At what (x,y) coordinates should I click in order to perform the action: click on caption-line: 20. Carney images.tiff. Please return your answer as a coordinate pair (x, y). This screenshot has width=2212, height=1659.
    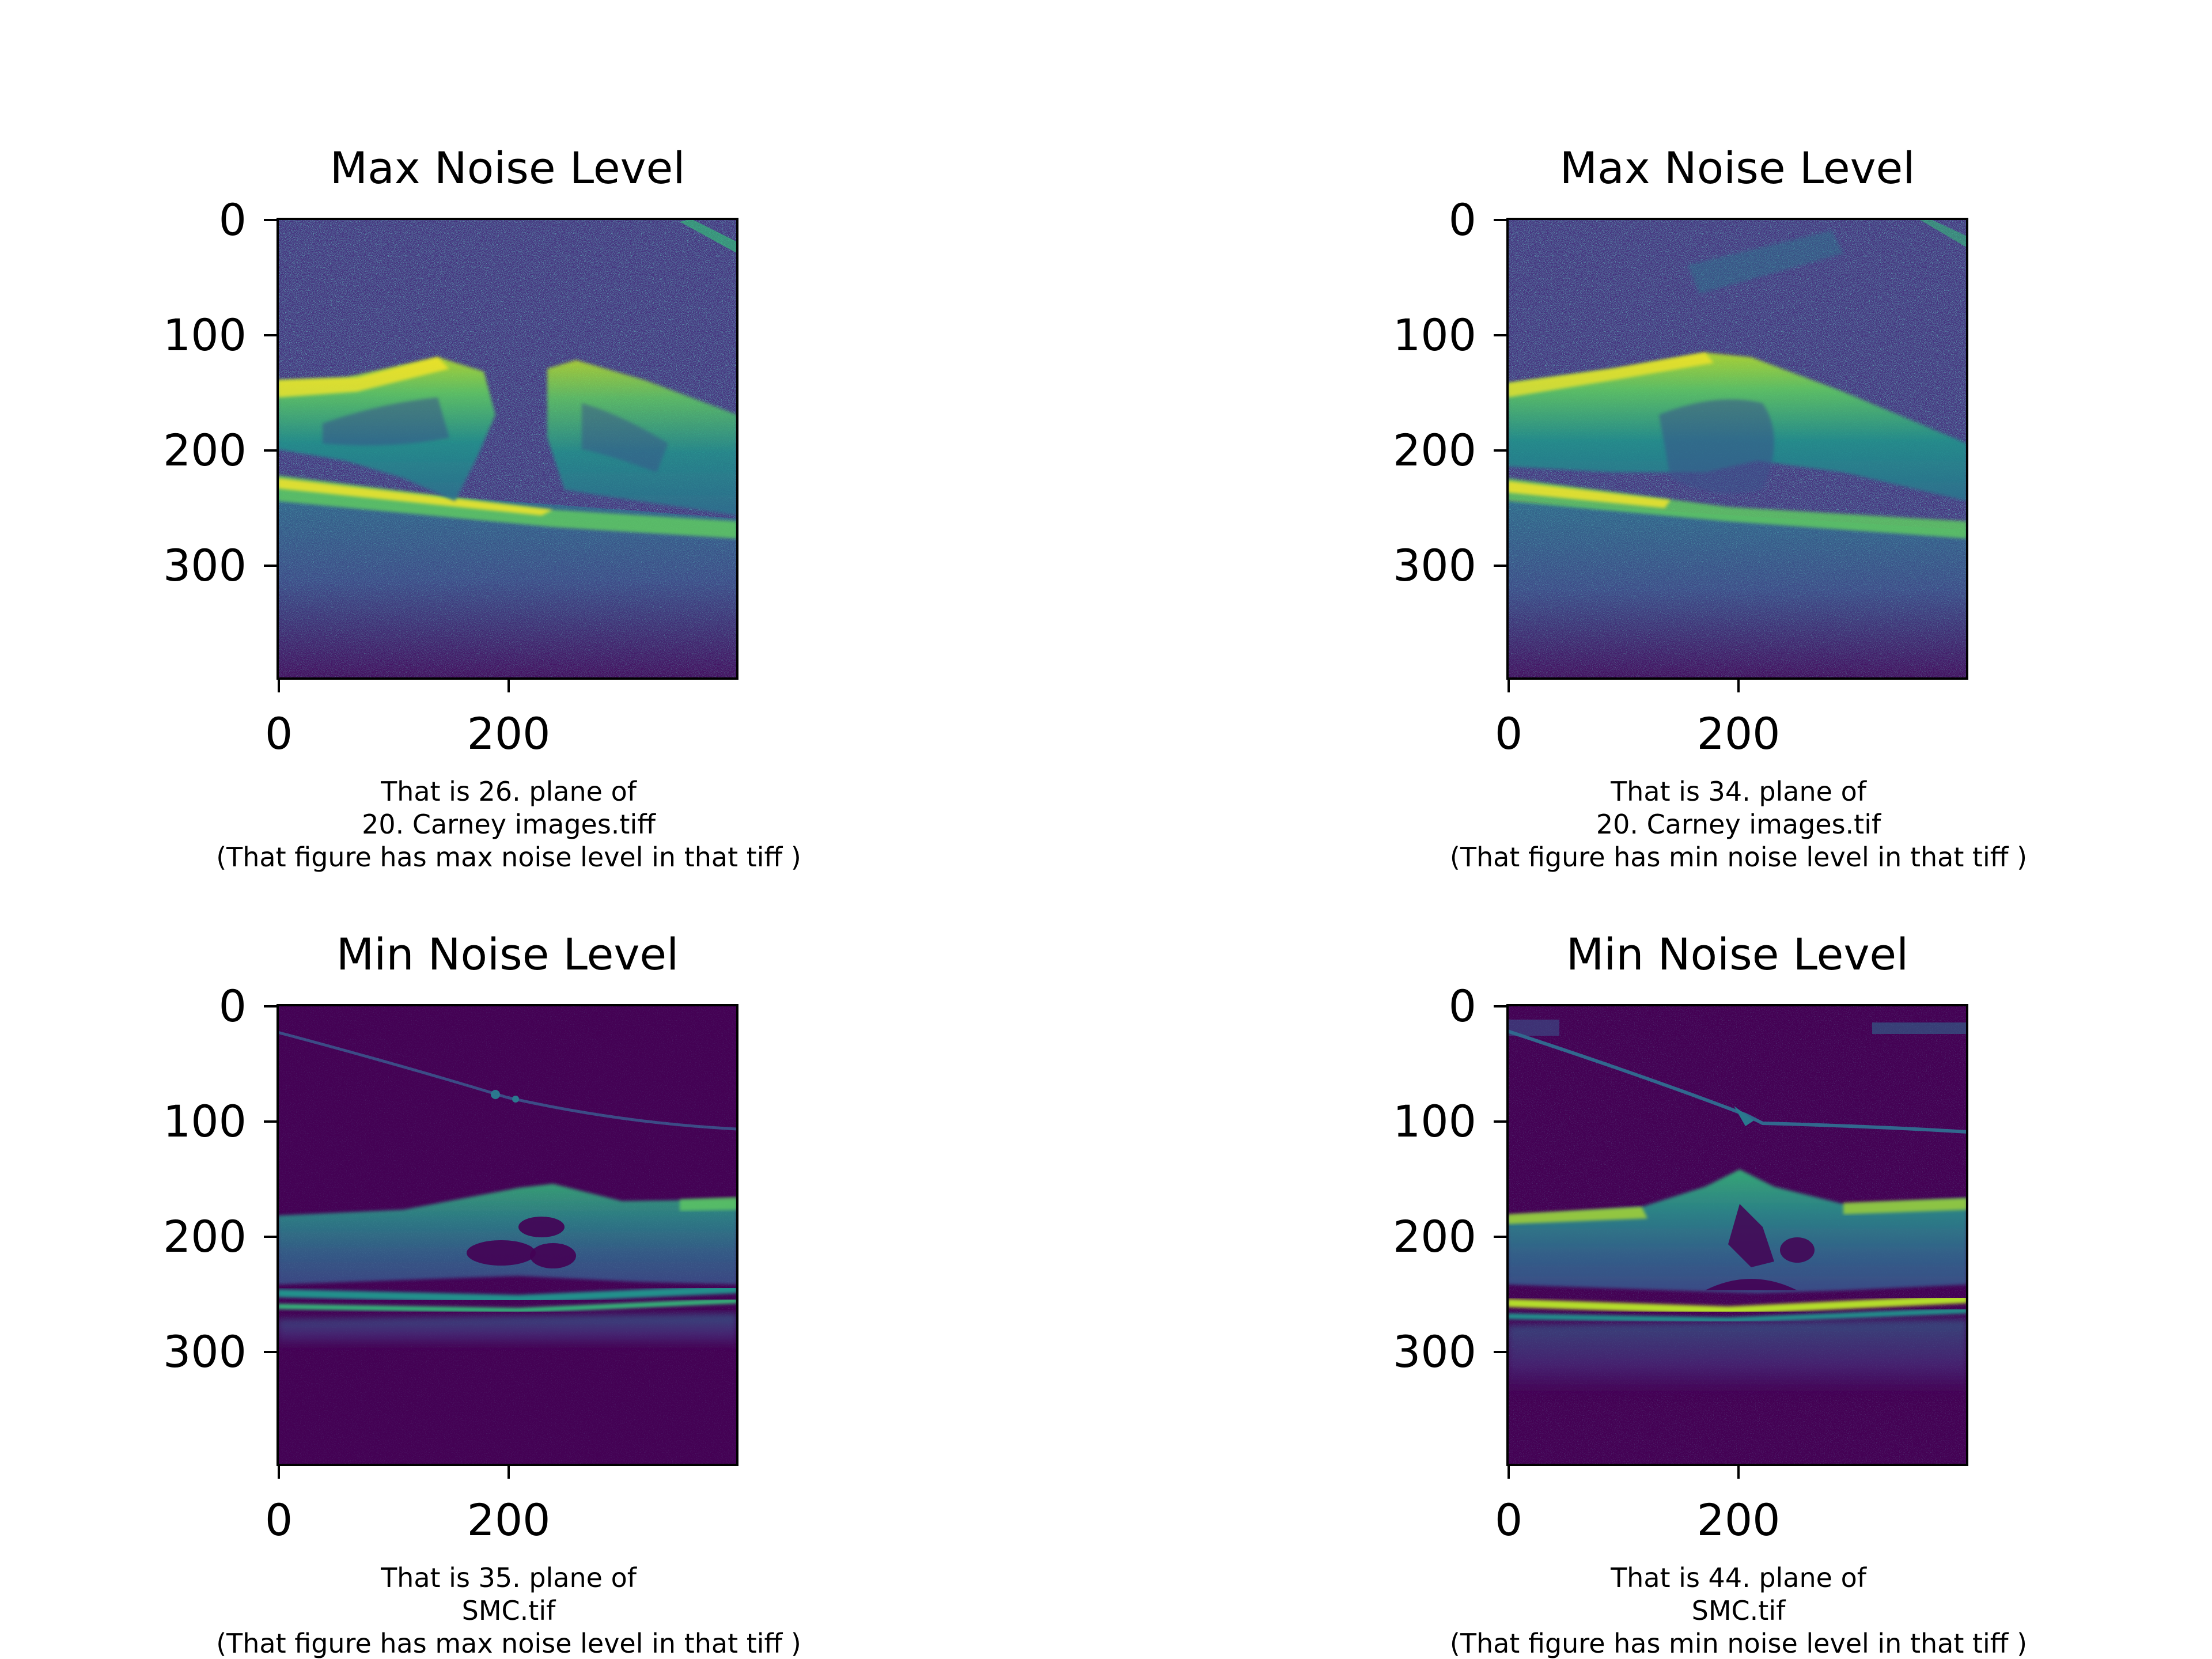
    Looking at the image, I should click on (509, 824).